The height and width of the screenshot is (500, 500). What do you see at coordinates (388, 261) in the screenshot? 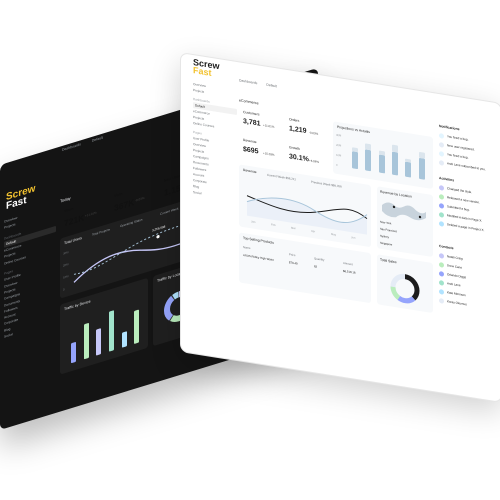
I see `card-title: Total Sales` at bounding box center [388, 261].